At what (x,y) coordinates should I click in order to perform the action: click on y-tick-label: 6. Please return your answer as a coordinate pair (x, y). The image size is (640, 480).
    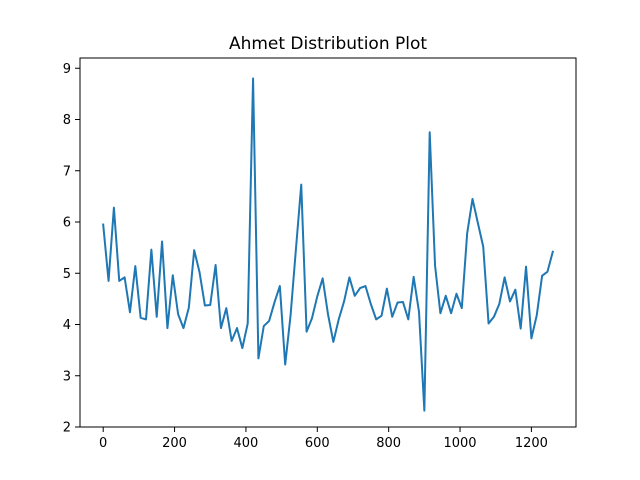
    Looking at the image, I should click on (67, 223).